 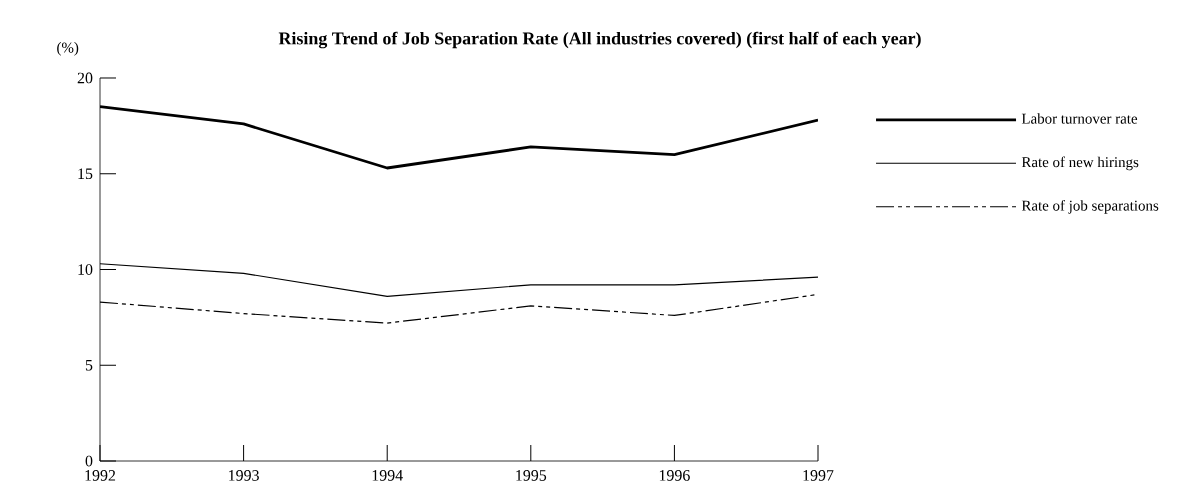 I want to click on text: Rate of new hirings, so click(x=1080, y=163).